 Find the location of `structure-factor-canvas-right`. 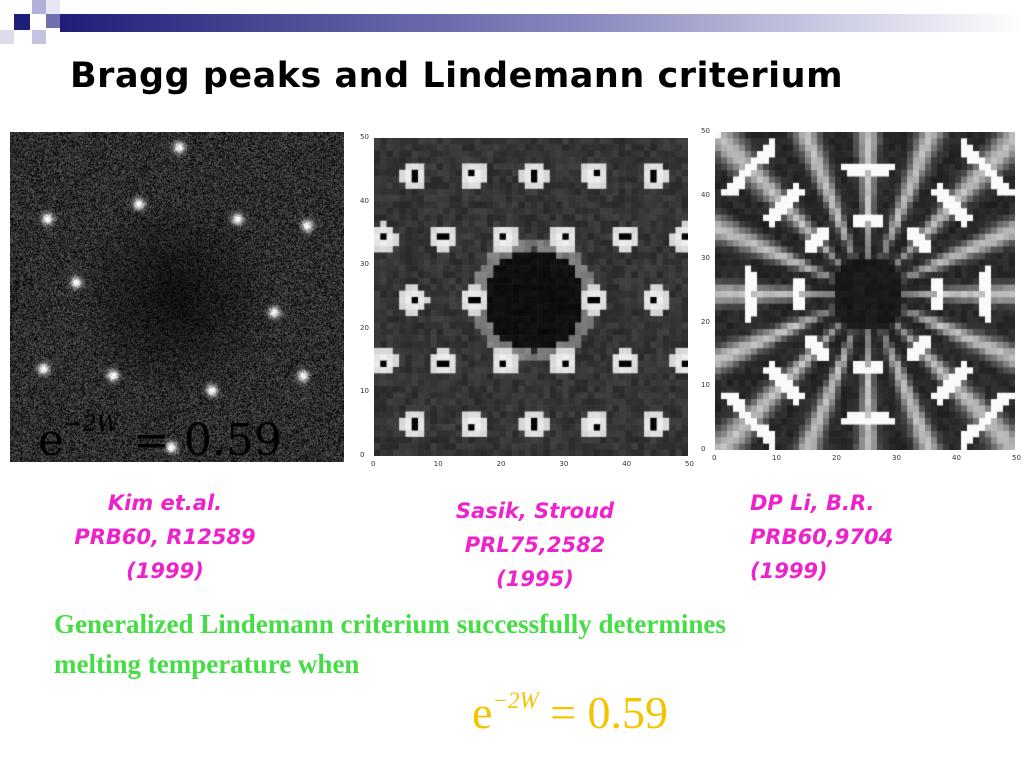

structure-factor-canvas-right is located at coordinates (865, 291).